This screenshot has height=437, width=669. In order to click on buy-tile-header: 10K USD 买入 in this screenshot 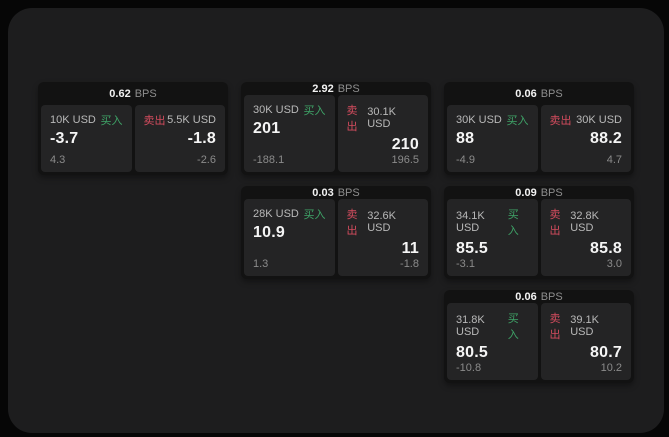, I will do `click(86, 120)`.